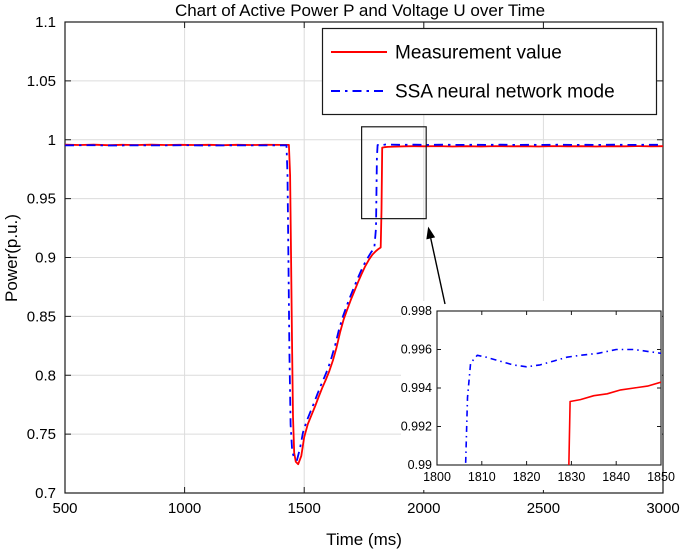 The height and width of the screenshot is (559, 685). What do you see at coordinates (438, 271) in the screenshot?
I see `zoom-arrow-line` at bounding box center [438, 271].